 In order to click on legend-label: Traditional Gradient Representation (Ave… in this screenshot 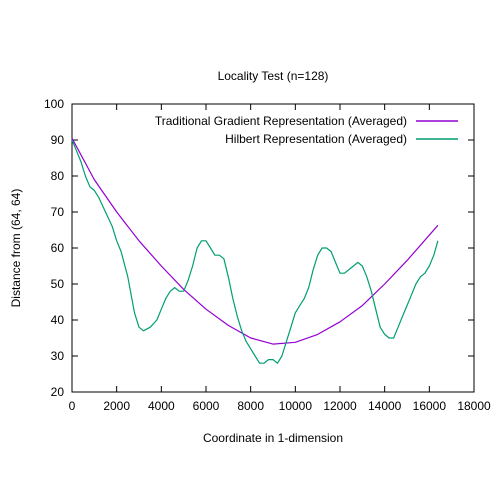, I will do `click(281, 121)`.